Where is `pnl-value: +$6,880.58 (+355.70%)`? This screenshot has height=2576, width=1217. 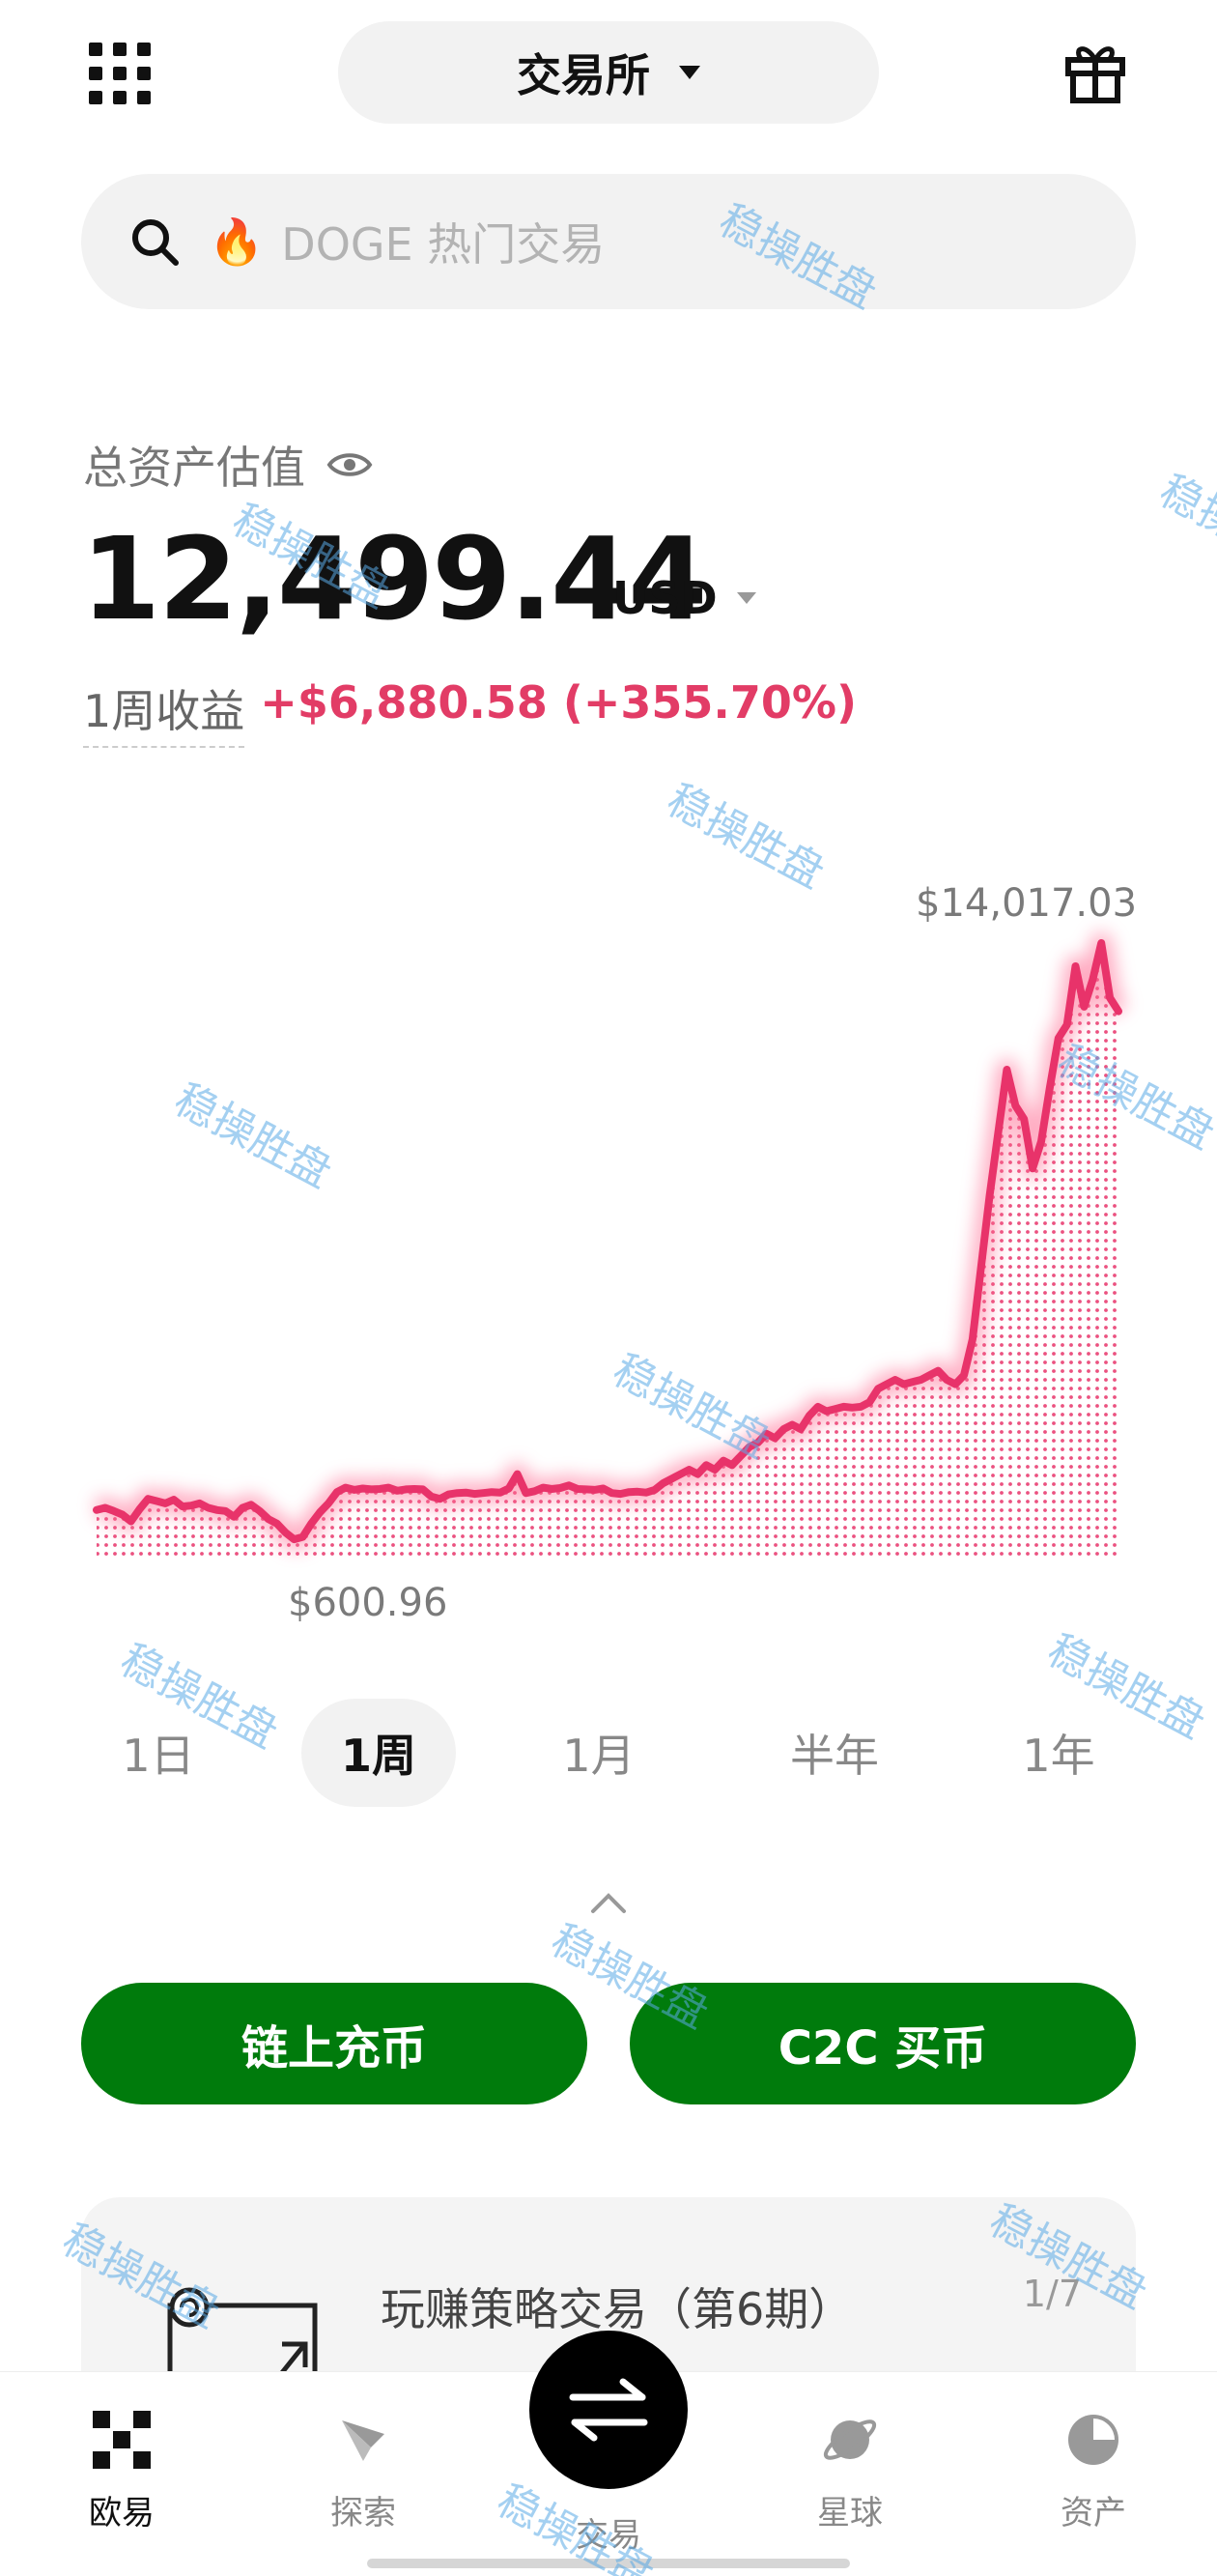 pnl-value: +$6,880.58 (+355.70%) is located at coordinates (559, 703).